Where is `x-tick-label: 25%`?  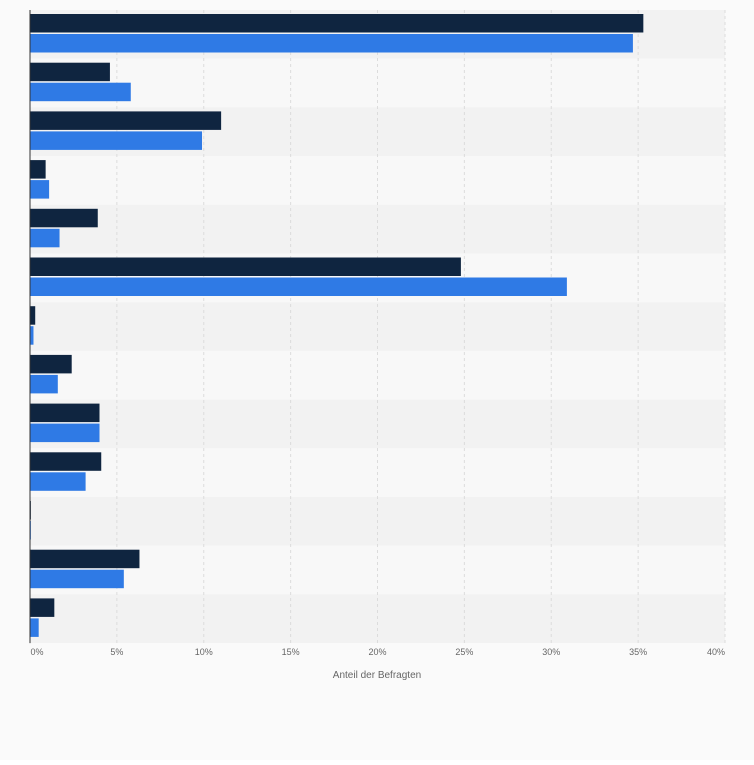 x-tick-label: 25% is located at coordinates (464, 652).